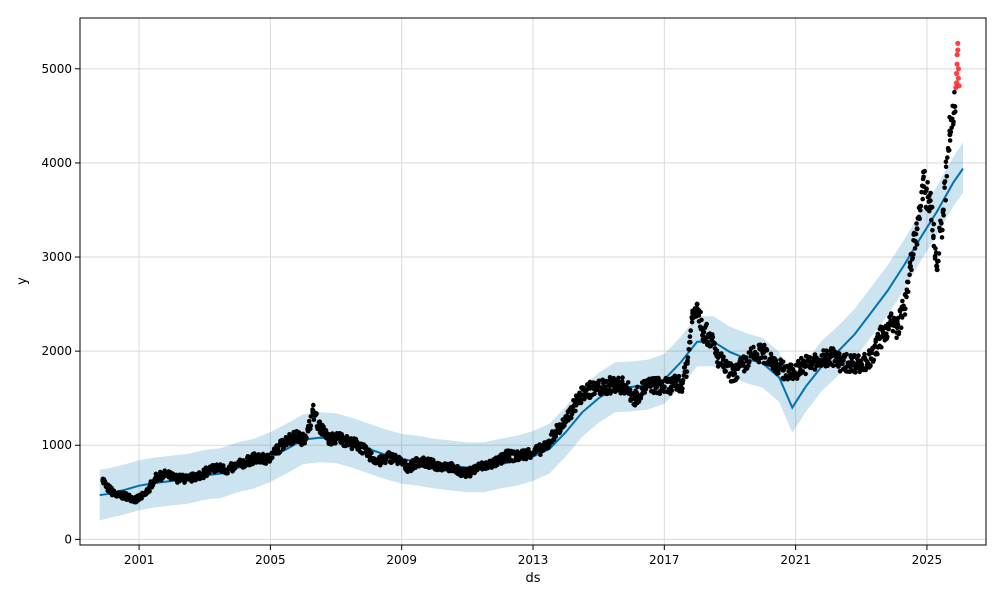  Describe the element at coordinates (56, 163) in the screenshot. I see `y-tick-label: 4000` at that location.